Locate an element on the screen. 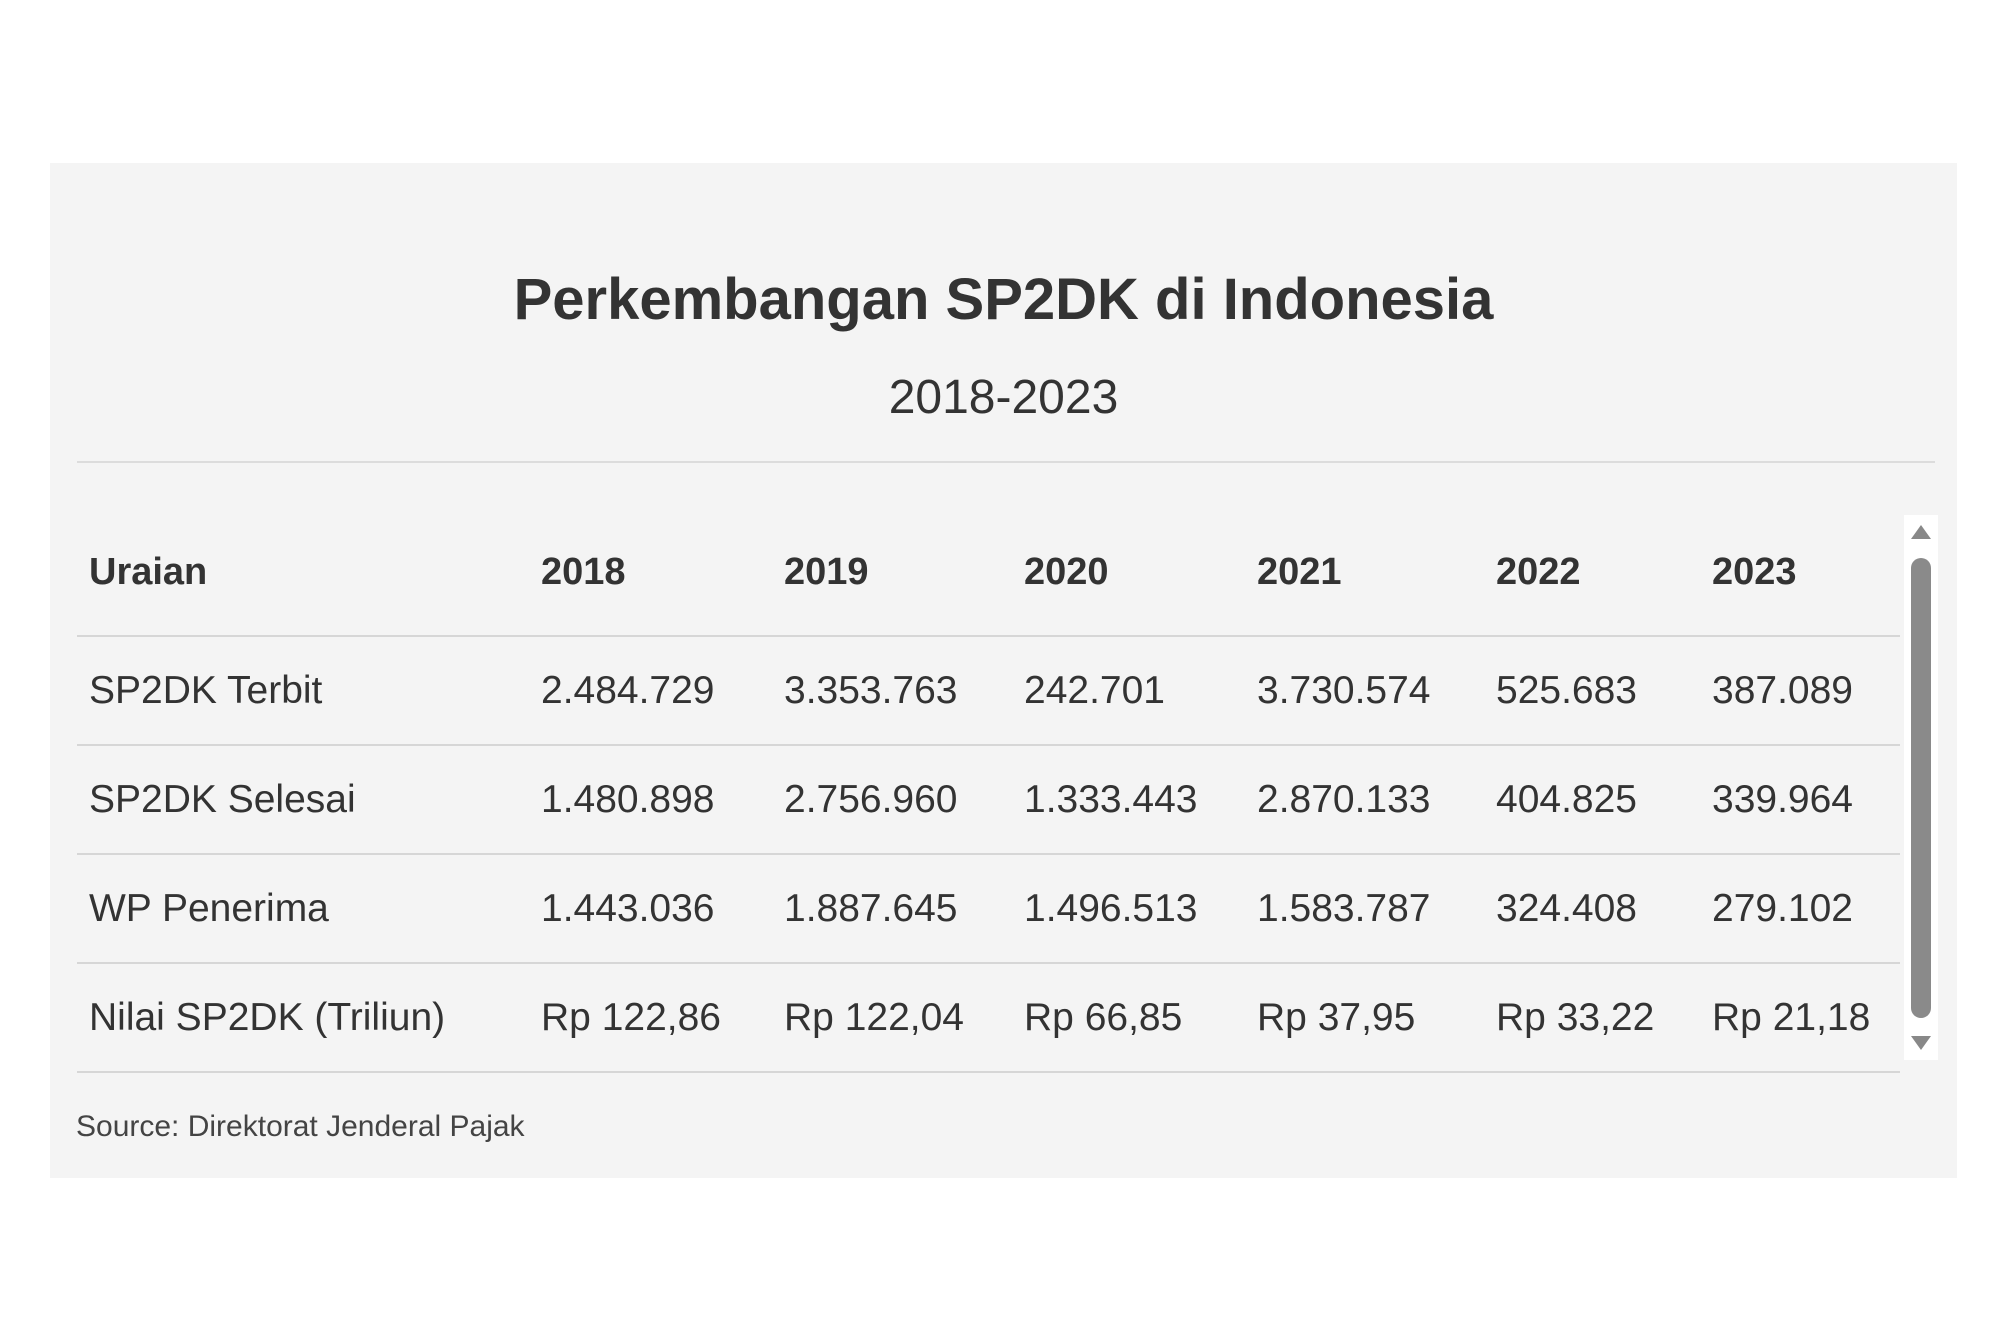 This screenshot has width=2000, height=1335. column-header: 2019 is located at coordinates (892, 576).